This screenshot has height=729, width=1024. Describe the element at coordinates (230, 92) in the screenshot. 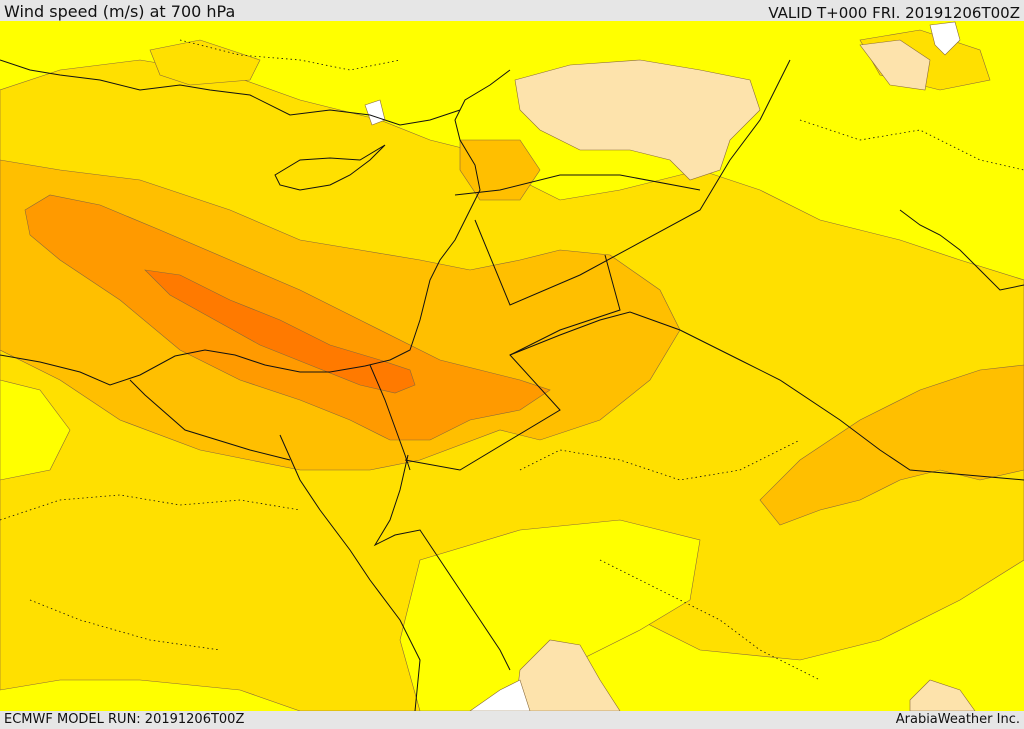

I see `coastline-turkey` at that location.